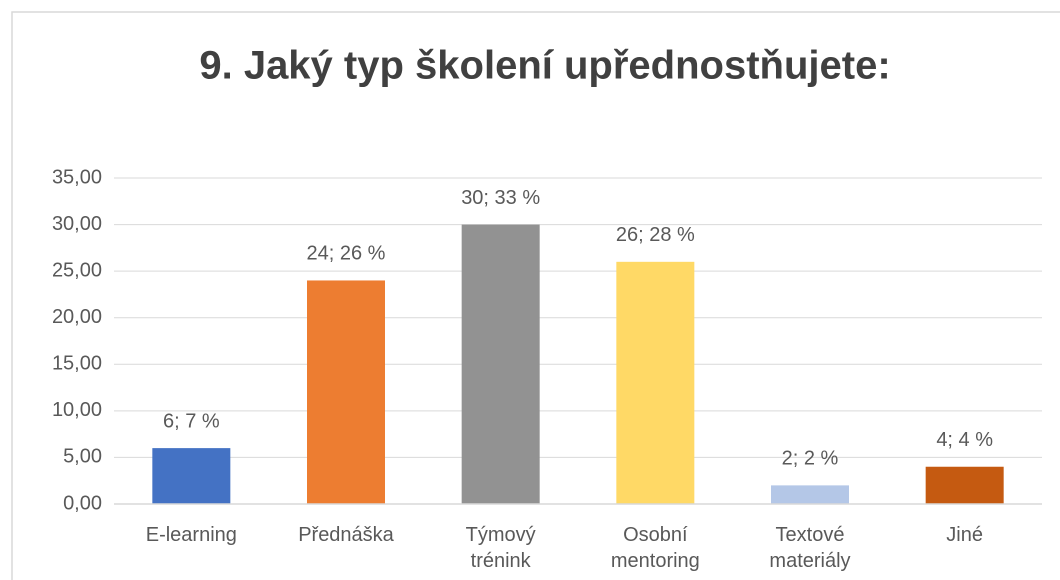 The width and height of the screenshot is (1060, 580). I want to click on x-tick-label: Osobní mentoring, so click(655, 548).